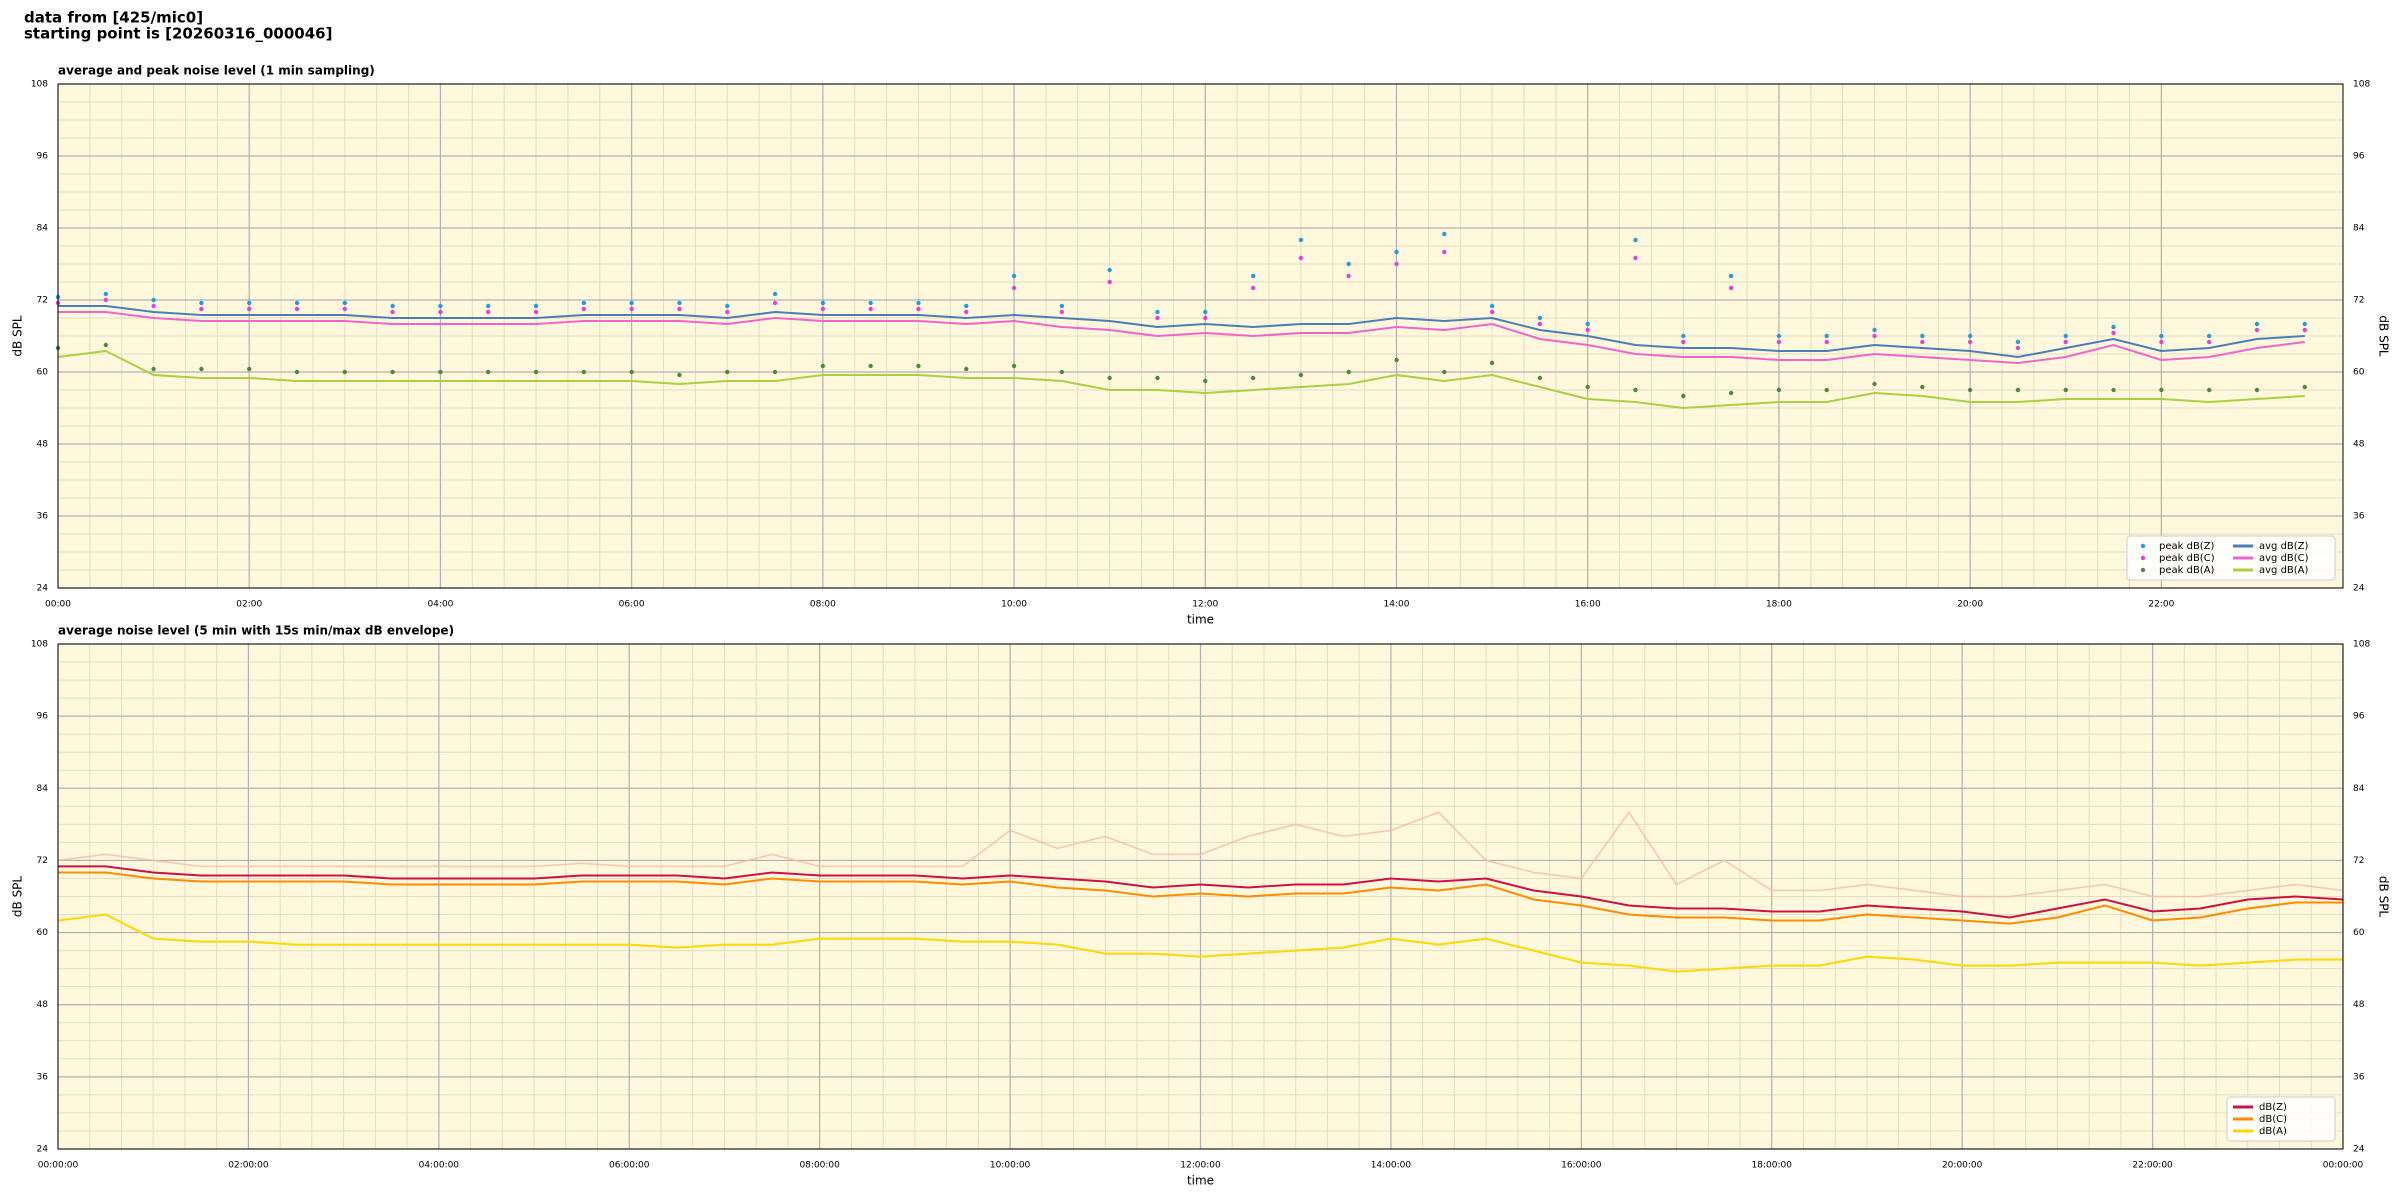 The height and width of the screenshot is (1200, 2400). Describe the element at coordinates (1014, 605) in the screenshot. I see `x-tick-label: 10:00` at that location.